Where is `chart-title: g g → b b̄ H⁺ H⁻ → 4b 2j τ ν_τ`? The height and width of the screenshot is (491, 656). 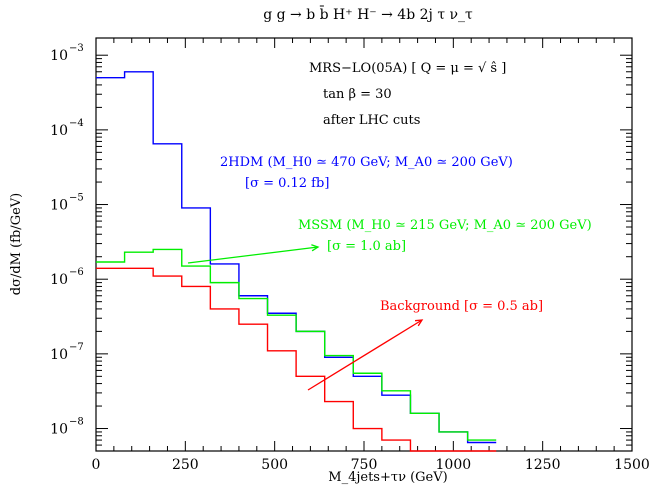 chart-title: g g → b b̄ H⁺ H⁻ → 4b 2j τ ν_τ is located at coordinates (368, 14).